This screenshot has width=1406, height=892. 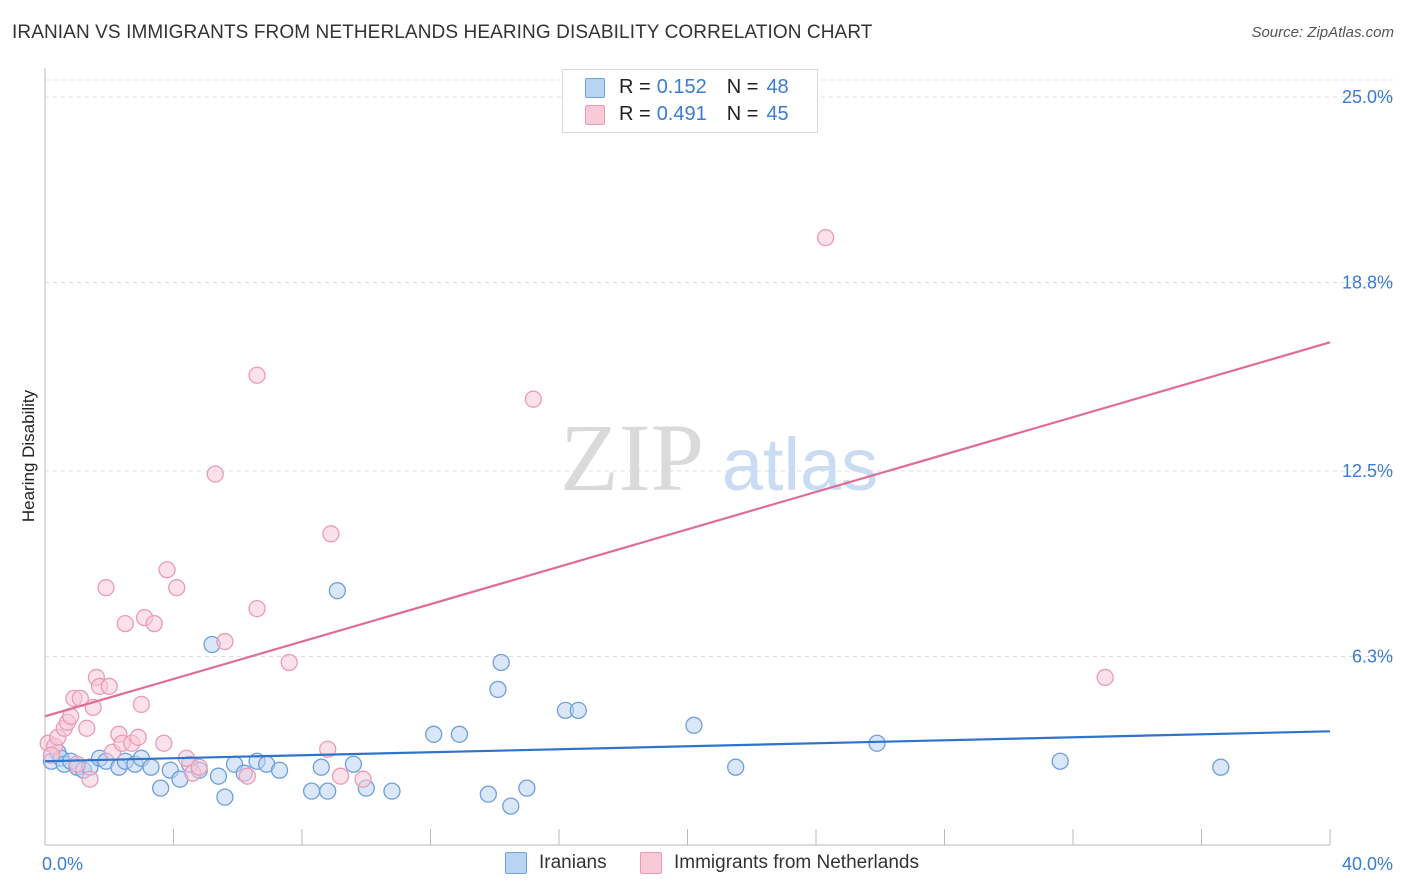 What do you see at coordinates (796, 862) in the screenshot?
I see `legend-label-netherlands: Immigrants from Netherlands` at bounding box center [796, 862].